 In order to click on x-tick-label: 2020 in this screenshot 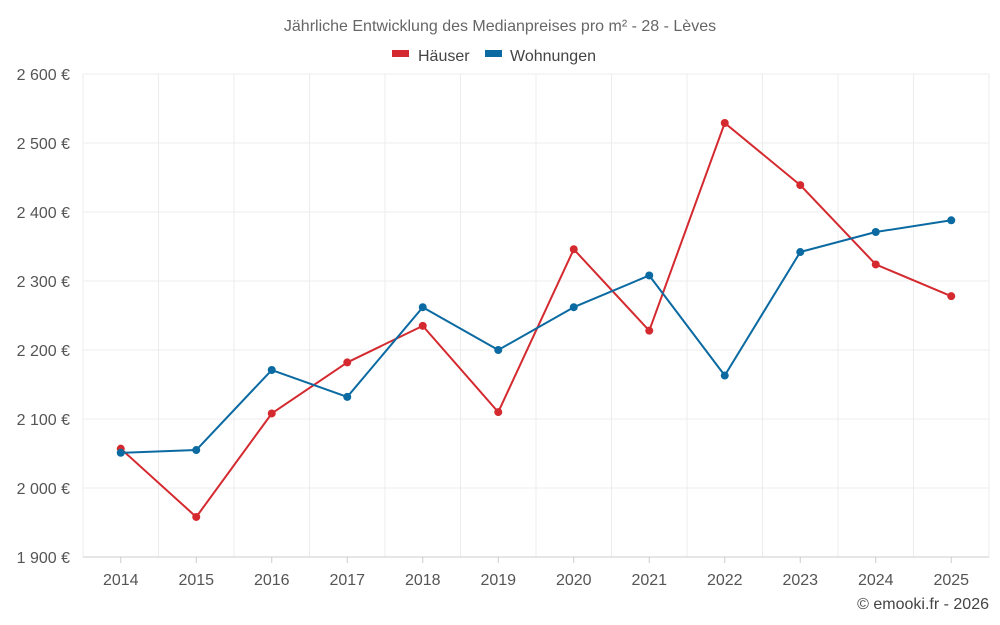, I will do `click(574, 580)`.